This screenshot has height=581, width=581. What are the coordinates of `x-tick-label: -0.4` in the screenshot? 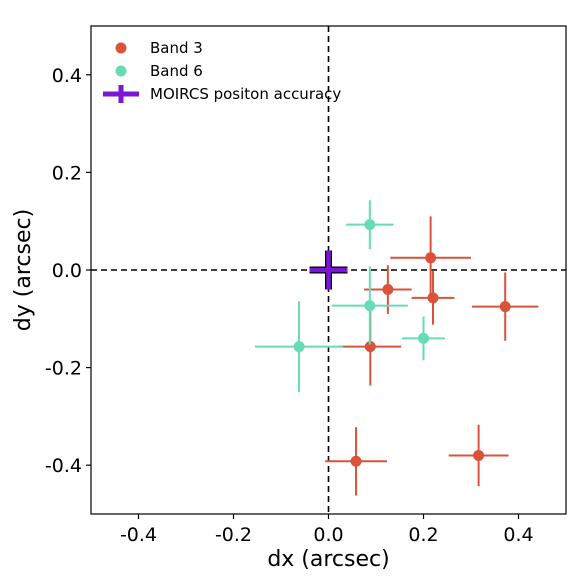 It's located at (138, 535).